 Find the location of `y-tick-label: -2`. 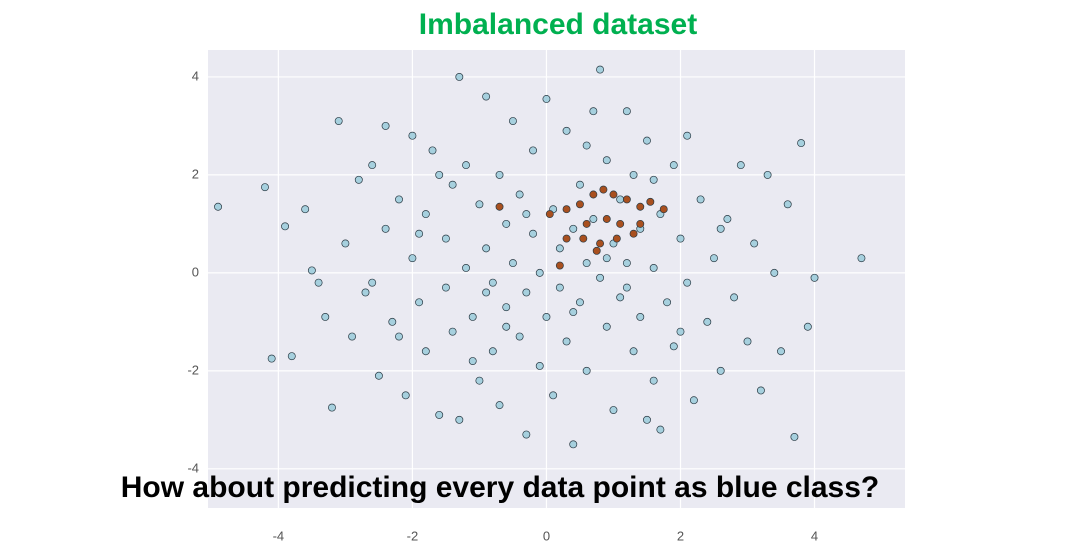

y-tick-label: -2 is located at coordinates (193, 369).